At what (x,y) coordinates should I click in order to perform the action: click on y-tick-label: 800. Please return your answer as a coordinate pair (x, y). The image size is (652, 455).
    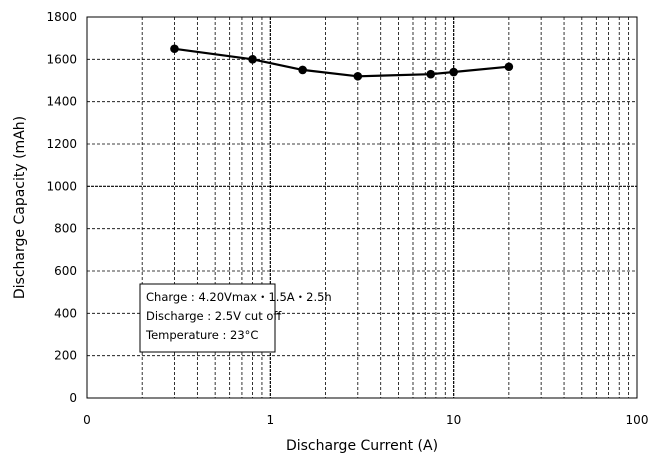
    Looking at the image, I should click on (65, 229).